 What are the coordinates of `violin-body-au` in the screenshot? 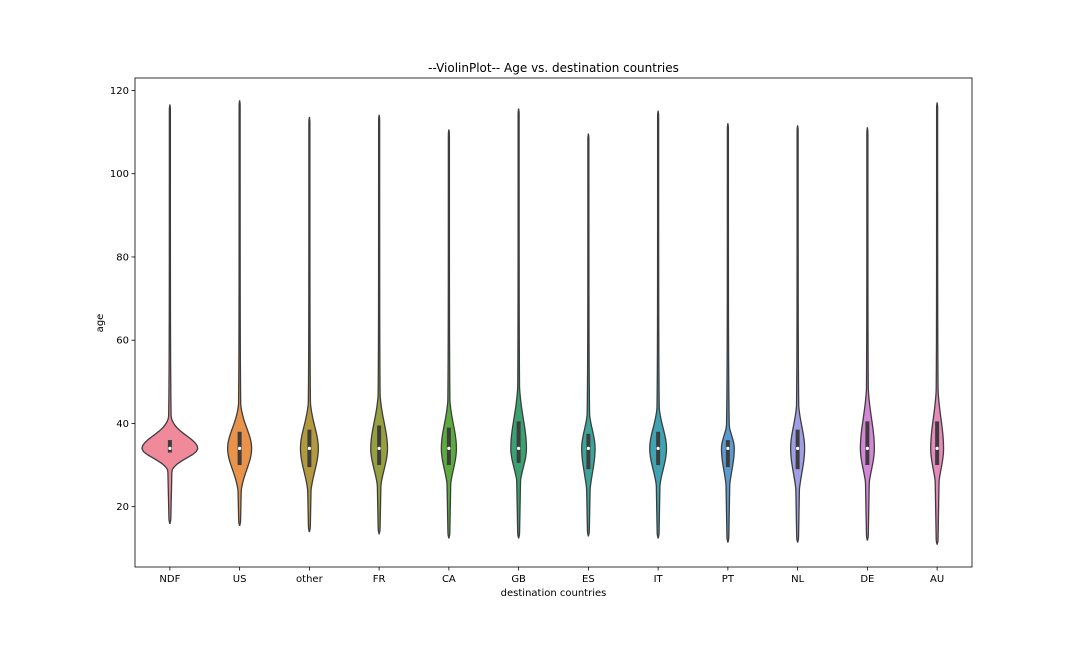 It's located at (937, 323).